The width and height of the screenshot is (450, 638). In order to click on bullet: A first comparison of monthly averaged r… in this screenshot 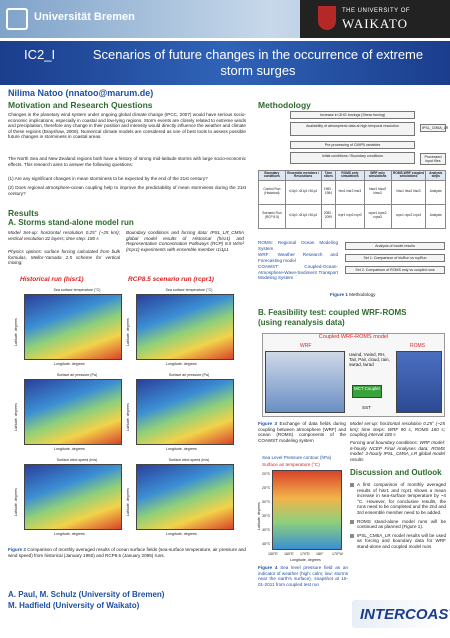, I will do `click(398, 499)`.